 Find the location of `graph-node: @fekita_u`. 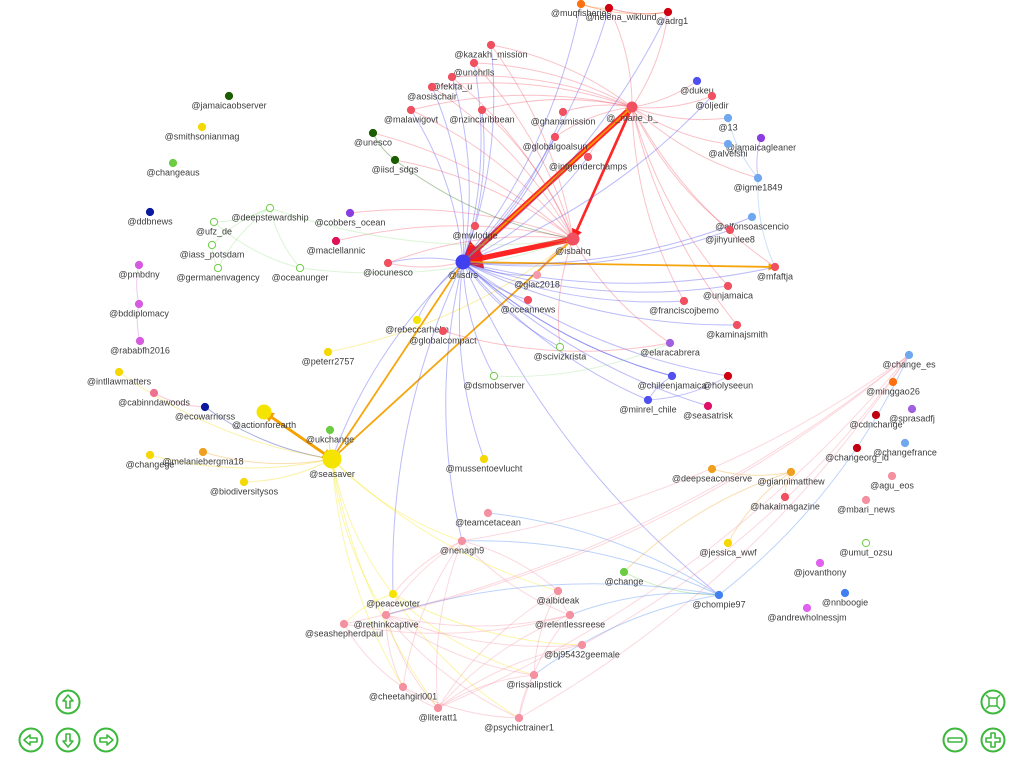

graph-node: @fekita_u is located at coordinates (452, 82).